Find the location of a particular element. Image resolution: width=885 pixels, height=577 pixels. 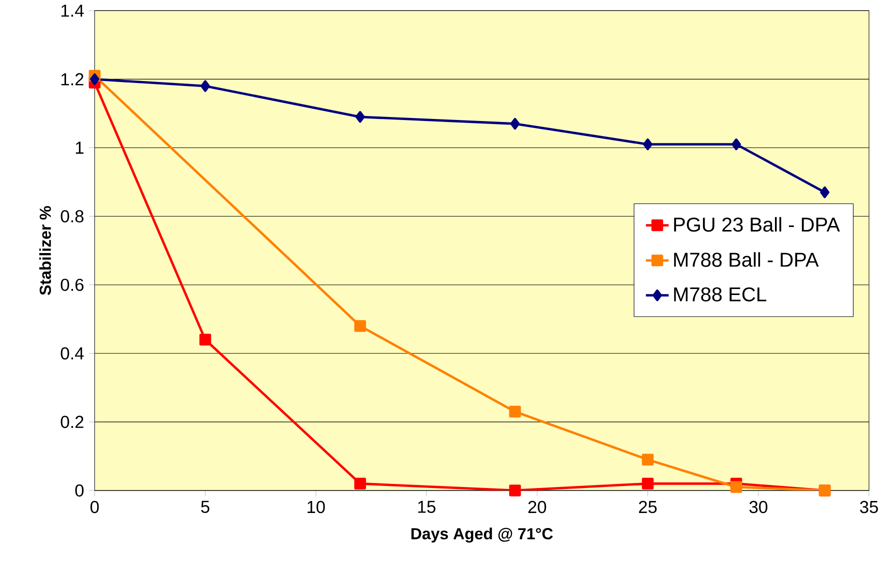

legend-label: M788 Ball - DPA is located at coordinates (746, 259).